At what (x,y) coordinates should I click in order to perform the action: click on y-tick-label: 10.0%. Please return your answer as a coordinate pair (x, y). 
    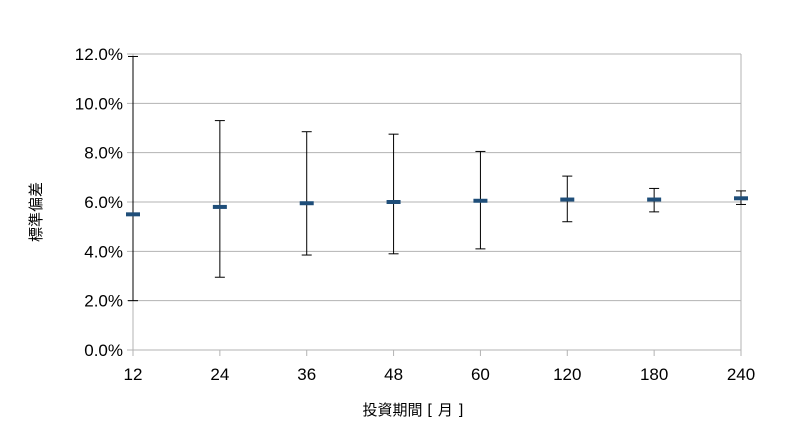
    Looking at the image, I should click on (99, 103).